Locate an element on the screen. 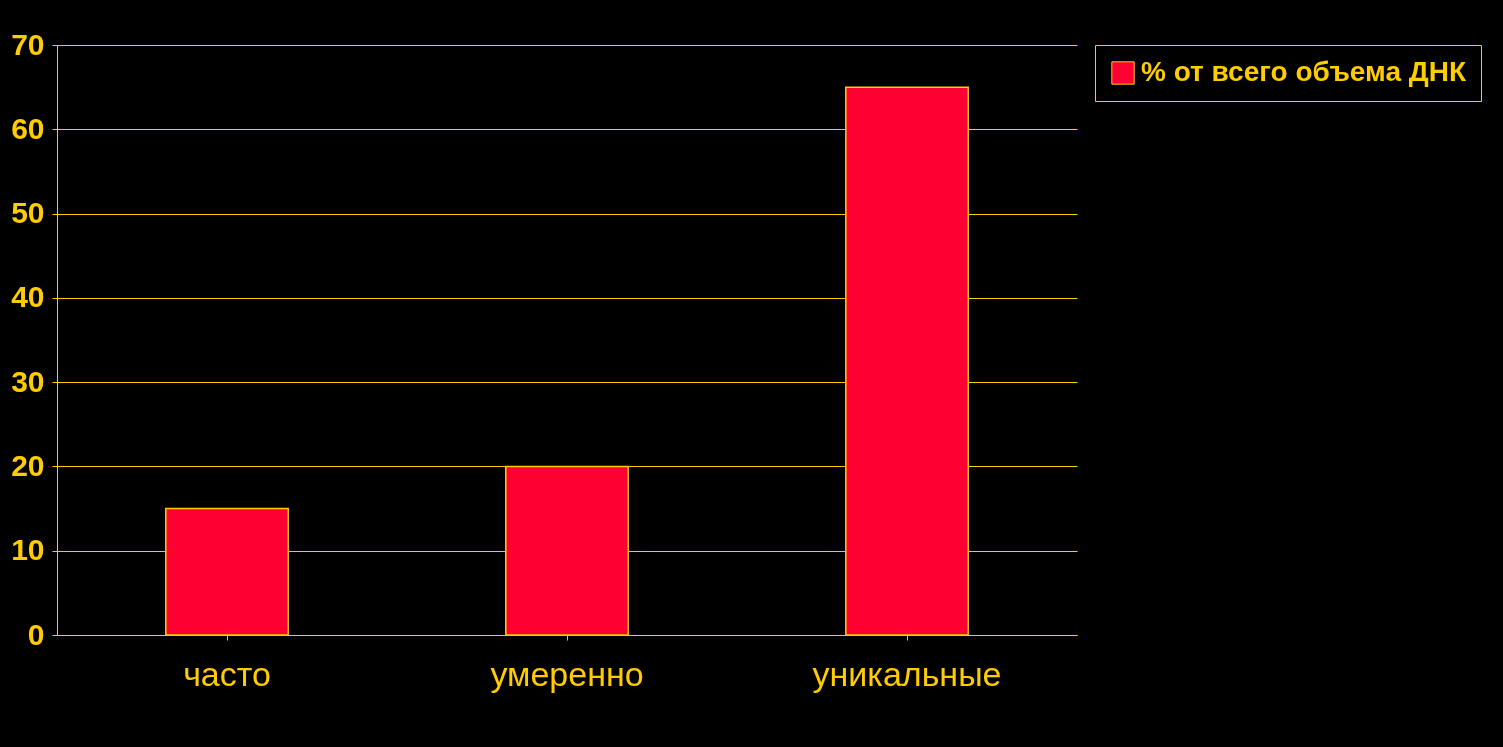 The height and width of the screenshot is (747, 1503). y-tick-label: 20 is located at coordinates (28, 465).